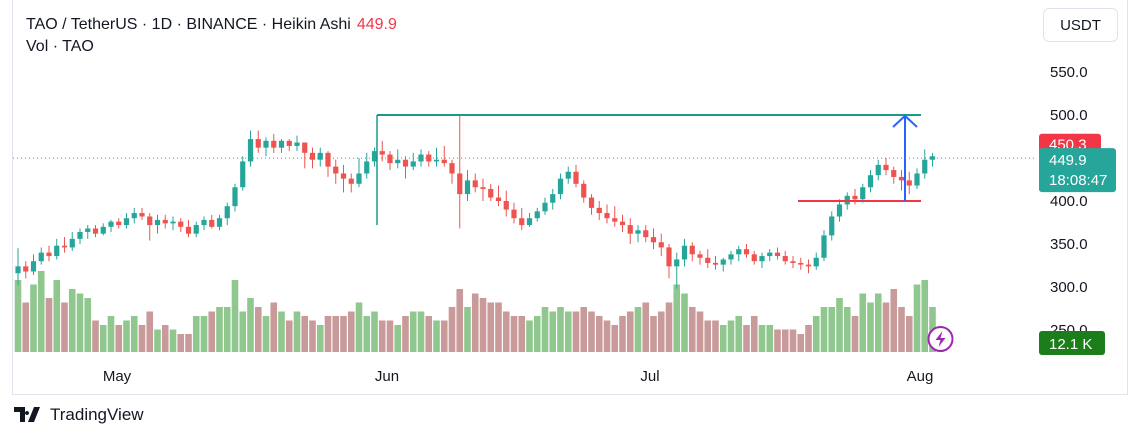 This screenshot has height=441, width=1130. Describe the element at coordinates (940, 339) in the screenshot. I see `lightning-icon` at that location.